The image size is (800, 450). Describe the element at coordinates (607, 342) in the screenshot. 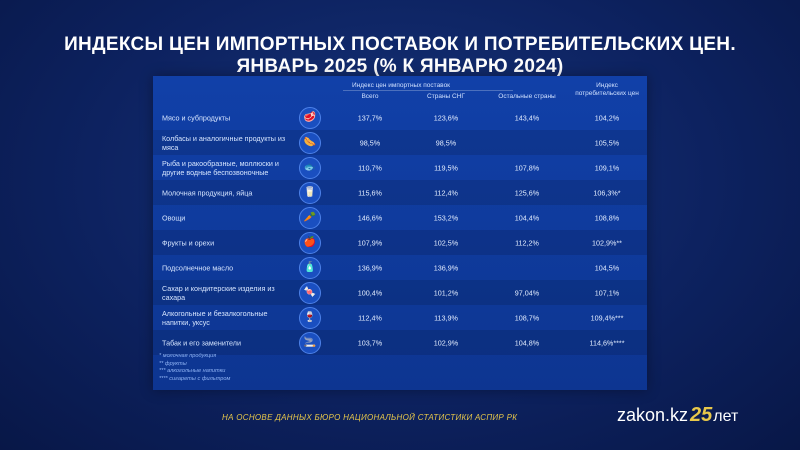

I see `cell-cpi: 114,6%****` at that location.